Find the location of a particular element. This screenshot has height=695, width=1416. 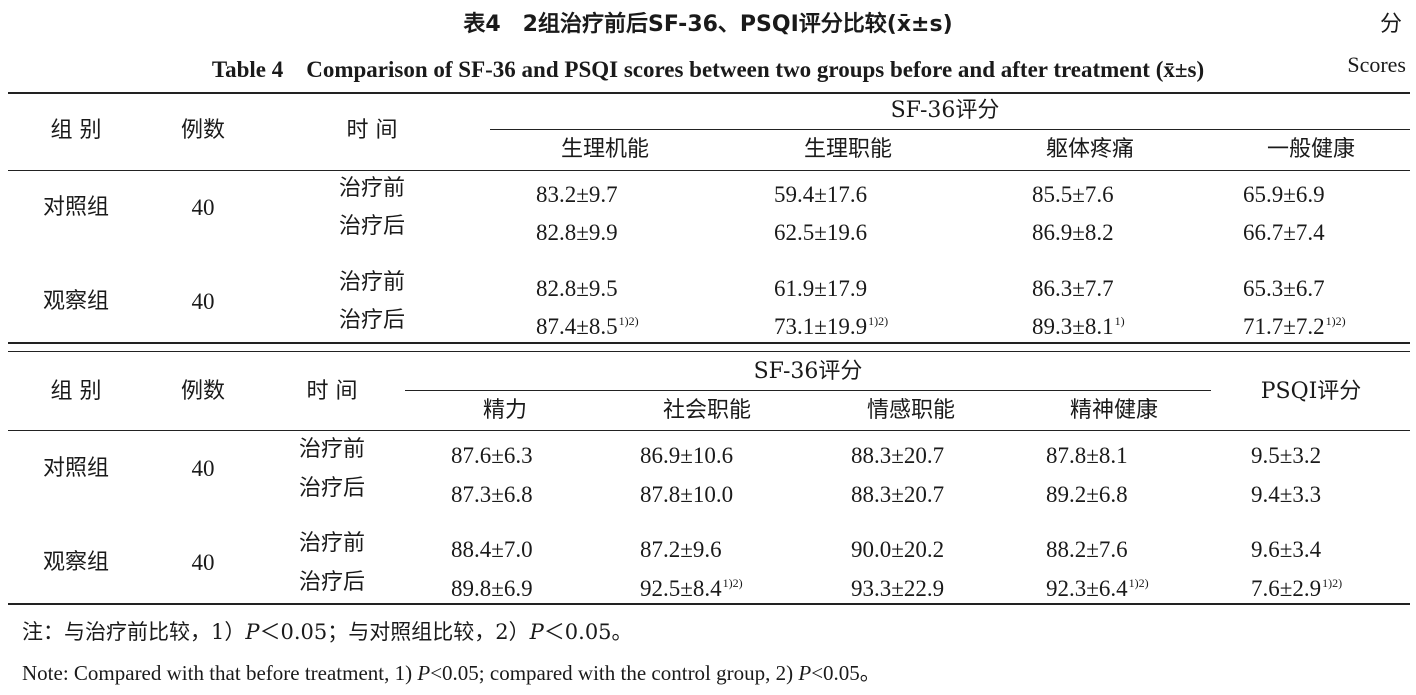

value-cell: 83.2±9.7 is located at coordinates (577, 194).